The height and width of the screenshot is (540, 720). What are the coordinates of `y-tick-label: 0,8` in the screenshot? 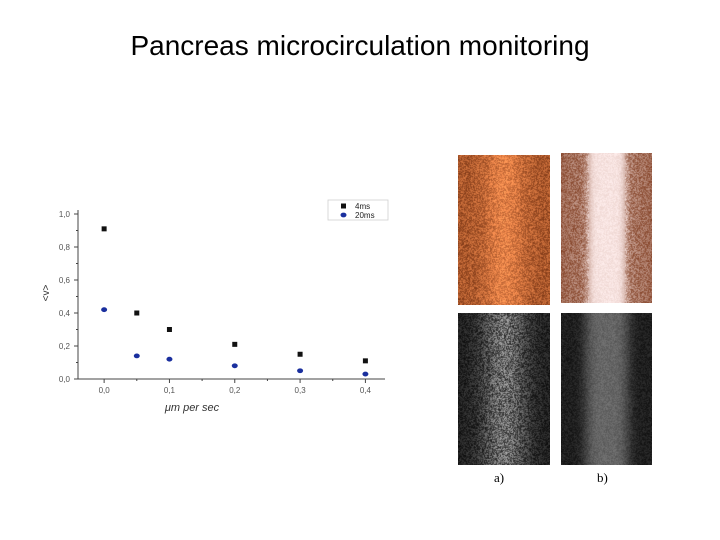 It's located at (65, 247).